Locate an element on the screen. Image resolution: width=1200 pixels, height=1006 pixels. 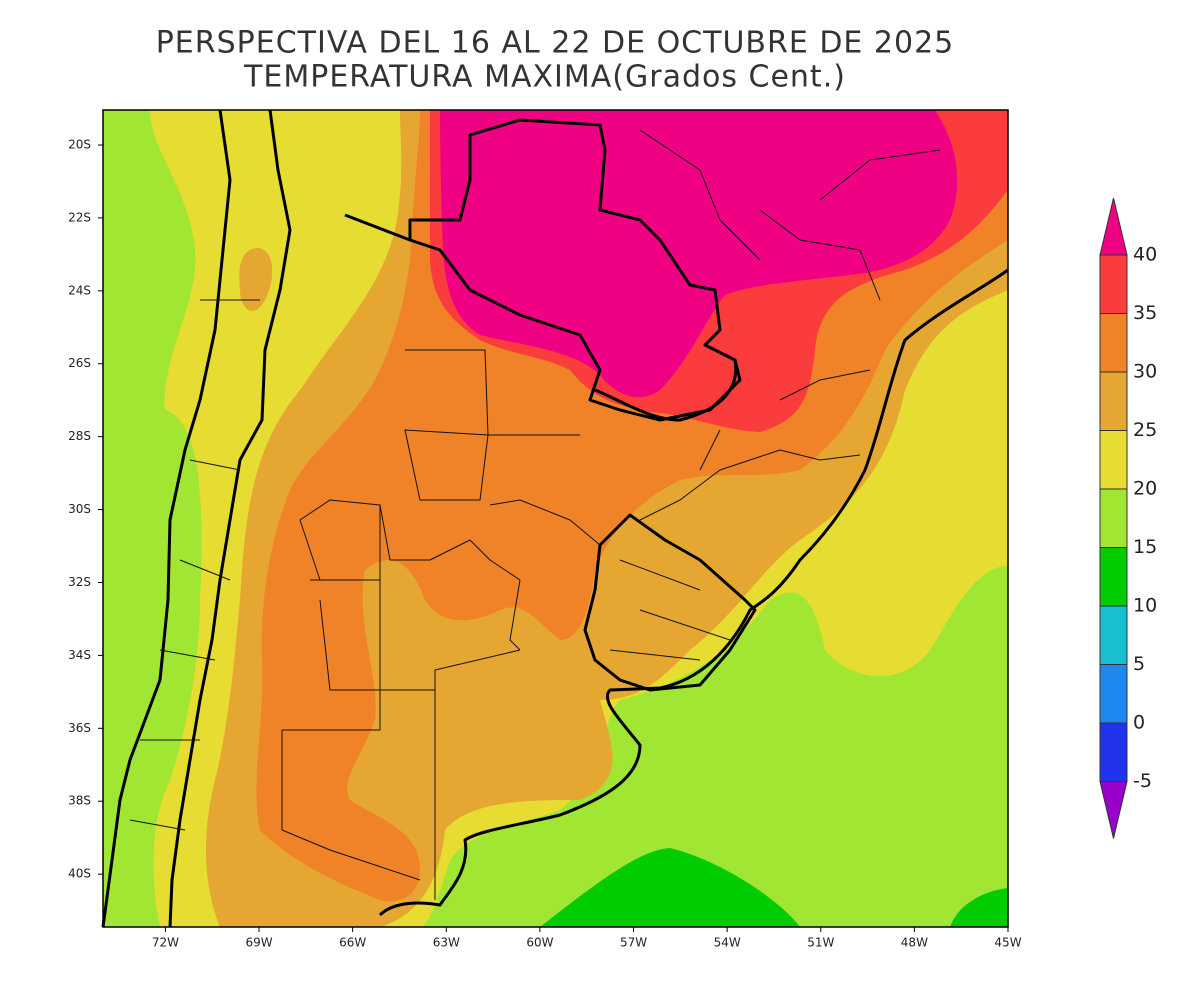
lon-label: 54W is located at coordinates (727, 943).